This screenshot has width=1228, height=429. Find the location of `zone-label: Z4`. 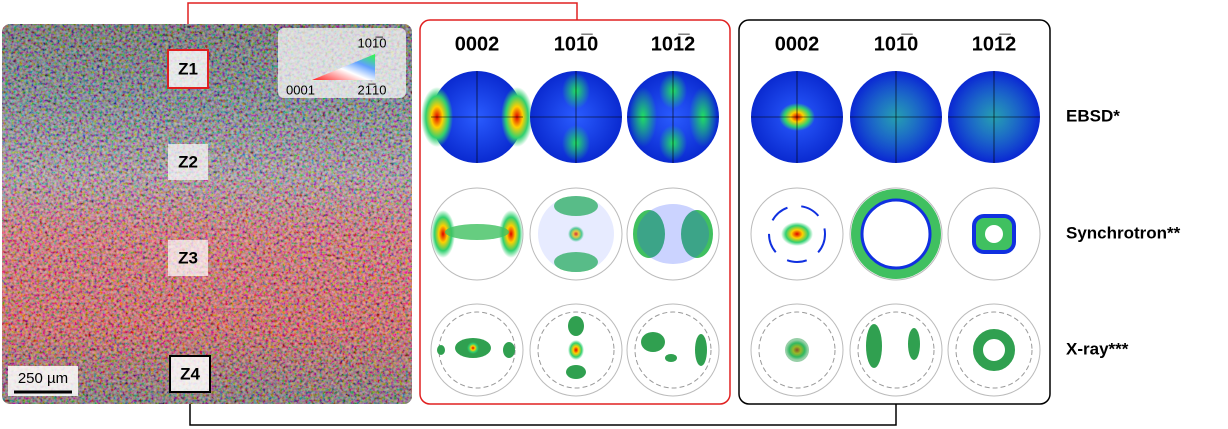

zone-label: Z4 is located at coordinates (190, 373).